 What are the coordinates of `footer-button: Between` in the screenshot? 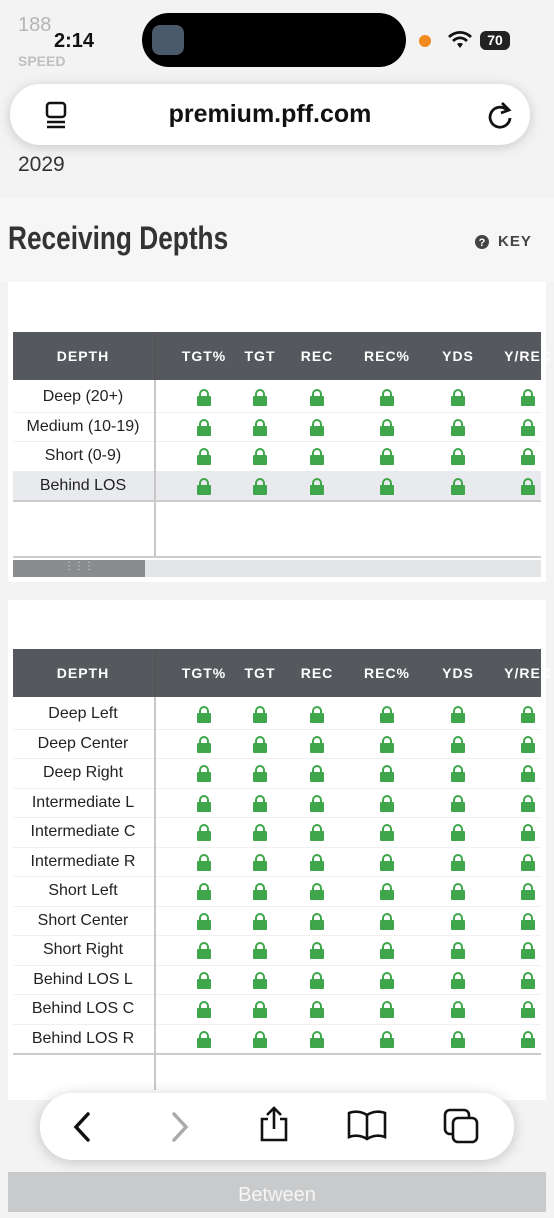 It's located at (277, 1192).